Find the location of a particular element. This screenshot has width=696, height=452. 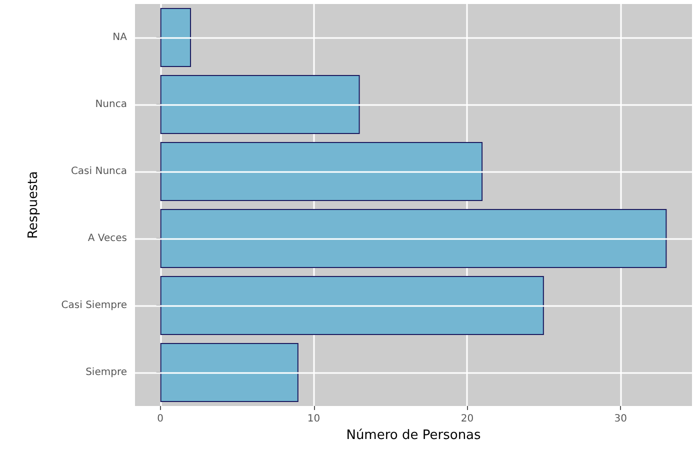

x-tick-label: 10 is located at coordinates (313, 419).